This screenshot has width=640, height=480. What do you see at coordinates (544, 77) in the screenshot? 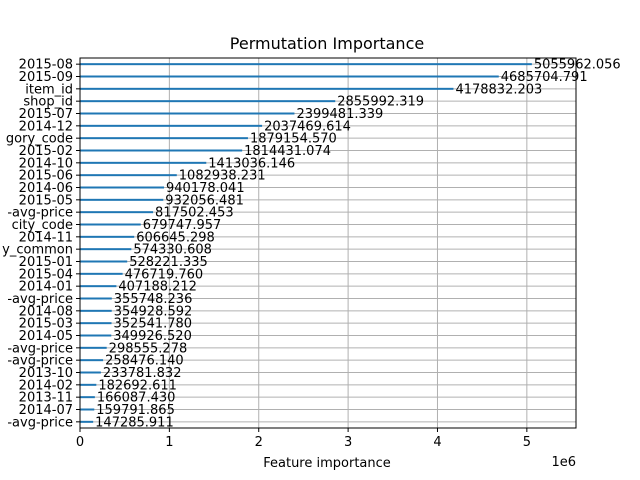
I see `value-label: 4685704.791` at bounding box center [544, 77].